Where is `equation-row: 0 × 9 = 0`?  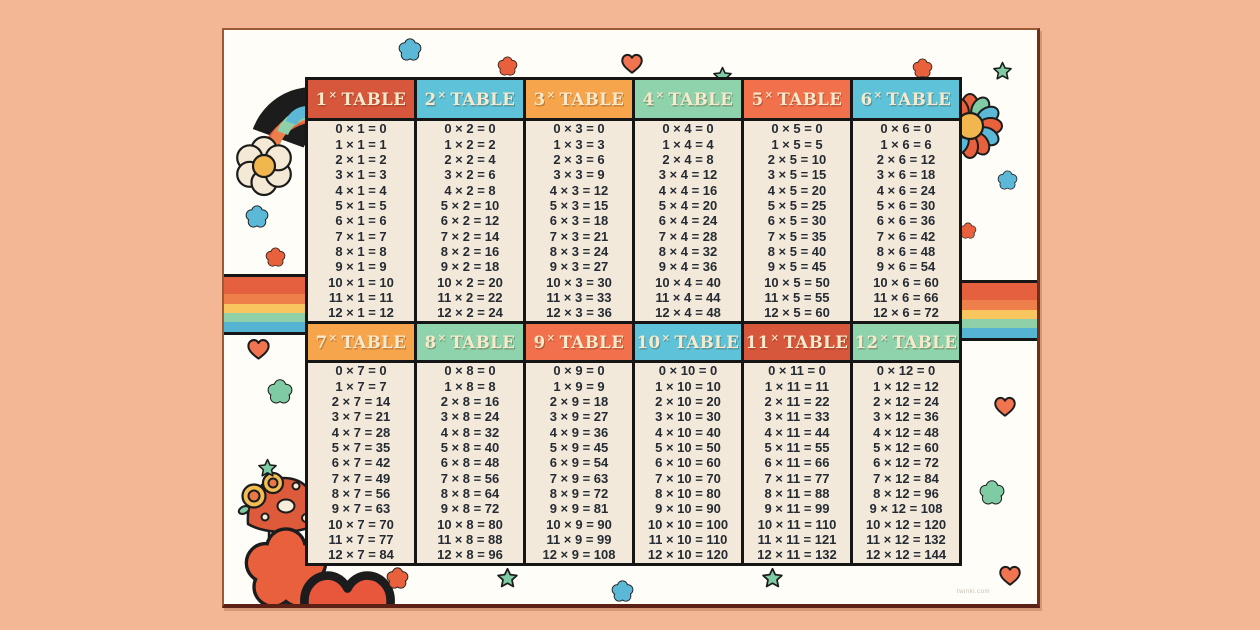
equation-row: 0 × 9 = 0 is located at coordinates (579, 371).